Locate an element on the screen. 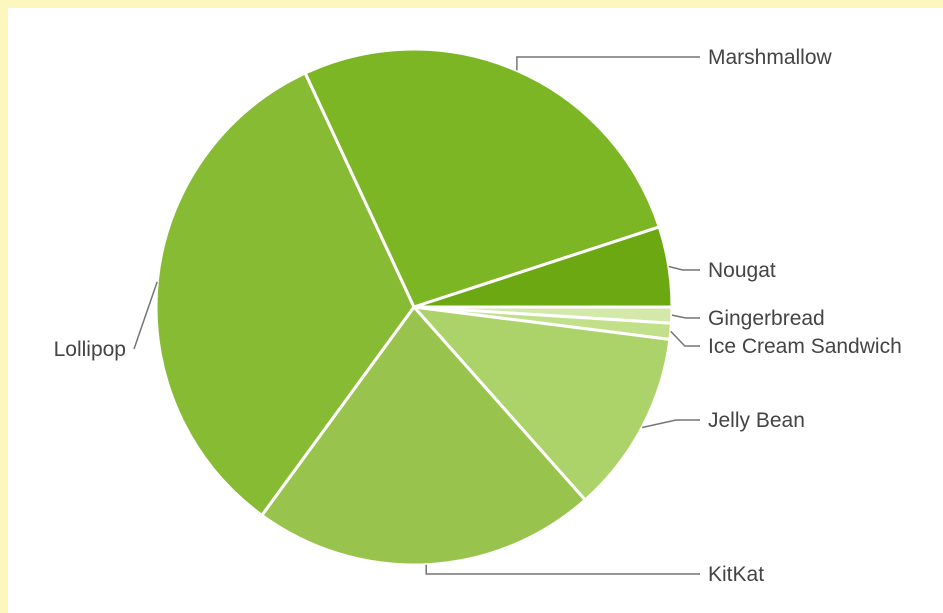 This screenshot has height=613, width=943. slice-label-nougat: Nougat is located at coordinates (742, 270).